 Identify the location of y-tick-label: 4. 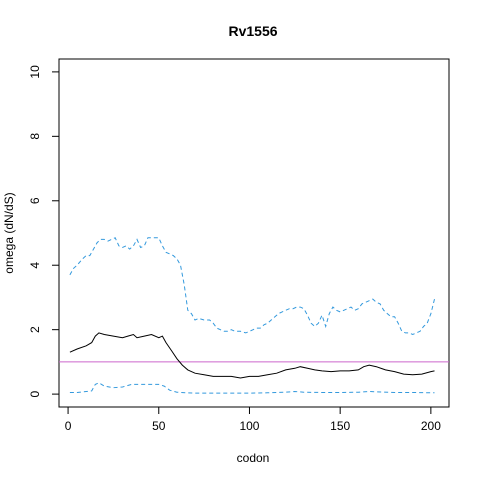
(35, 265).